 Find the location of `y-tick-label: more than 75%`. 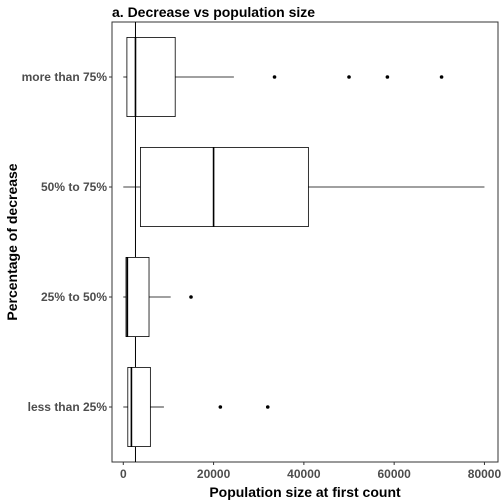

y-tick-label: more than 75% is located at coordinates (65, 77).